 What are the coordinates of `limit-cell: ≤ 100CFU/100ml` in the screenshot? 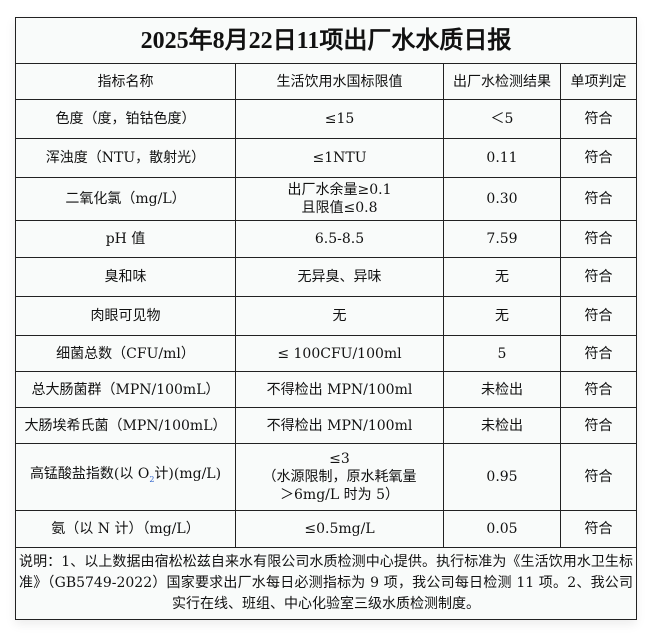 It's located at (339, 353).